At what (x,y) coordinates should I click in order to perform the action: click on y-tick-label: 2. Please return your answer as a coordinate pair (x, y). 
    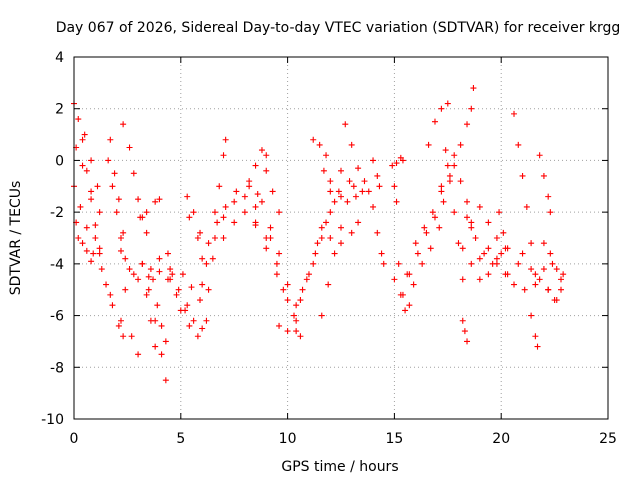
    Looking at the image, I should click on (59, 110).